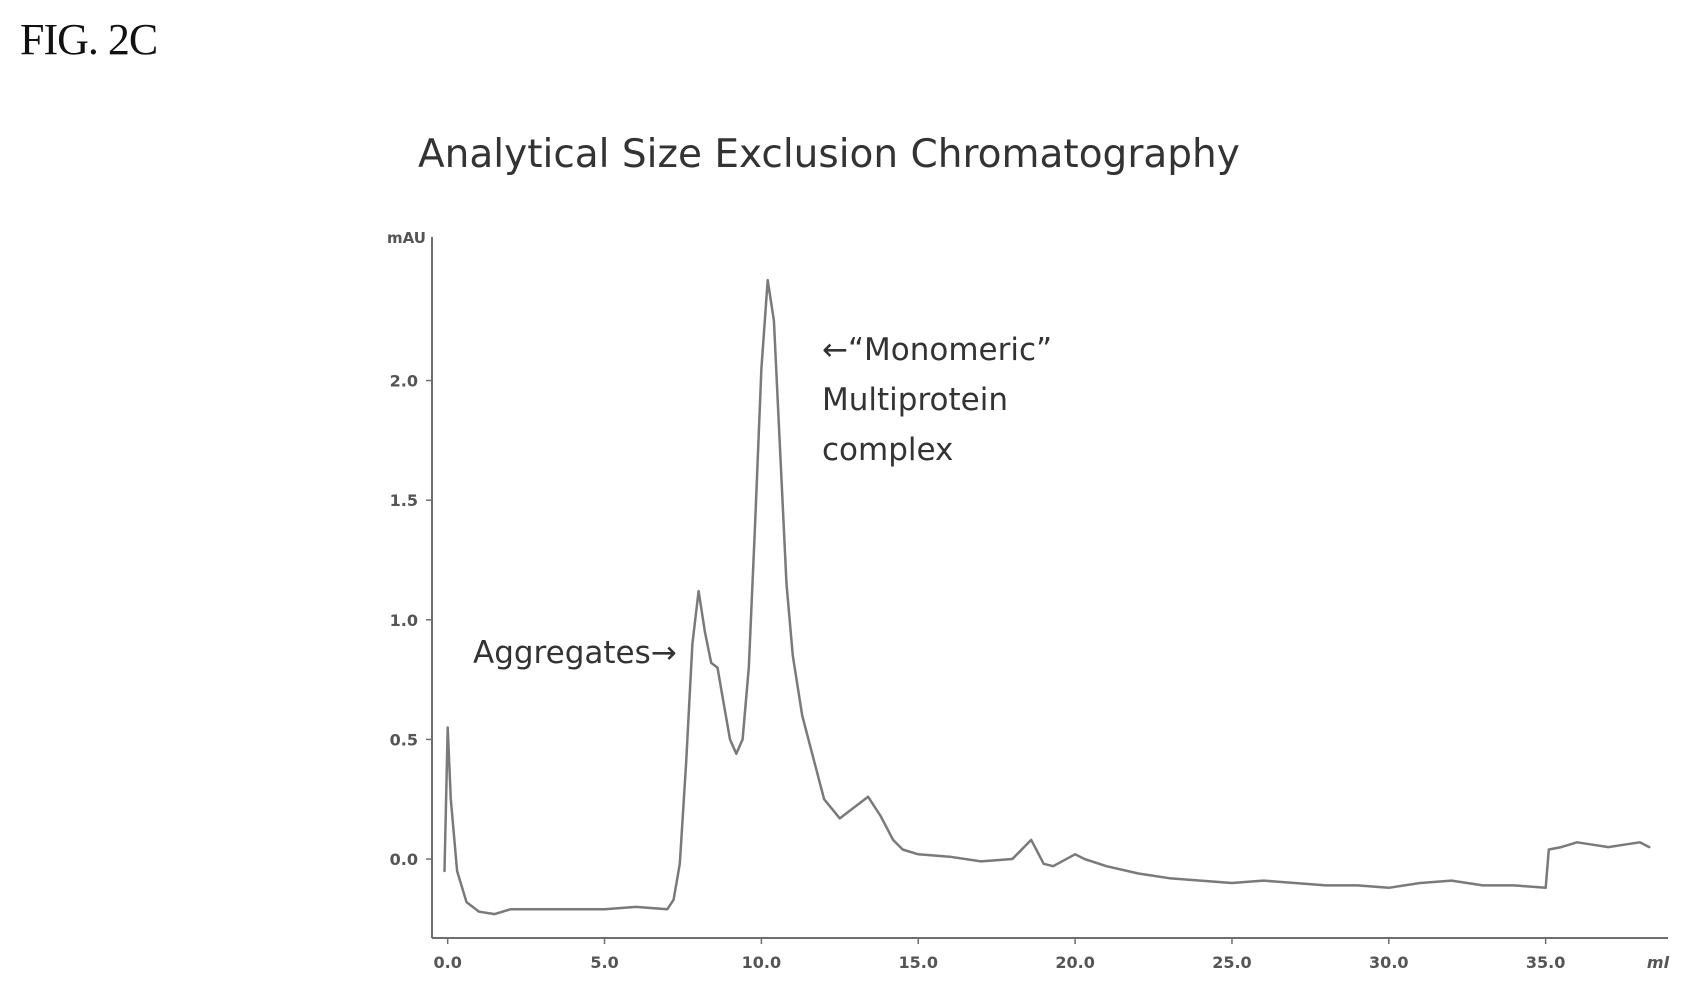  Describe the element at coordinates (1388, 962) in the screenshot. I see `x-tick-label: 30.0` at that location.